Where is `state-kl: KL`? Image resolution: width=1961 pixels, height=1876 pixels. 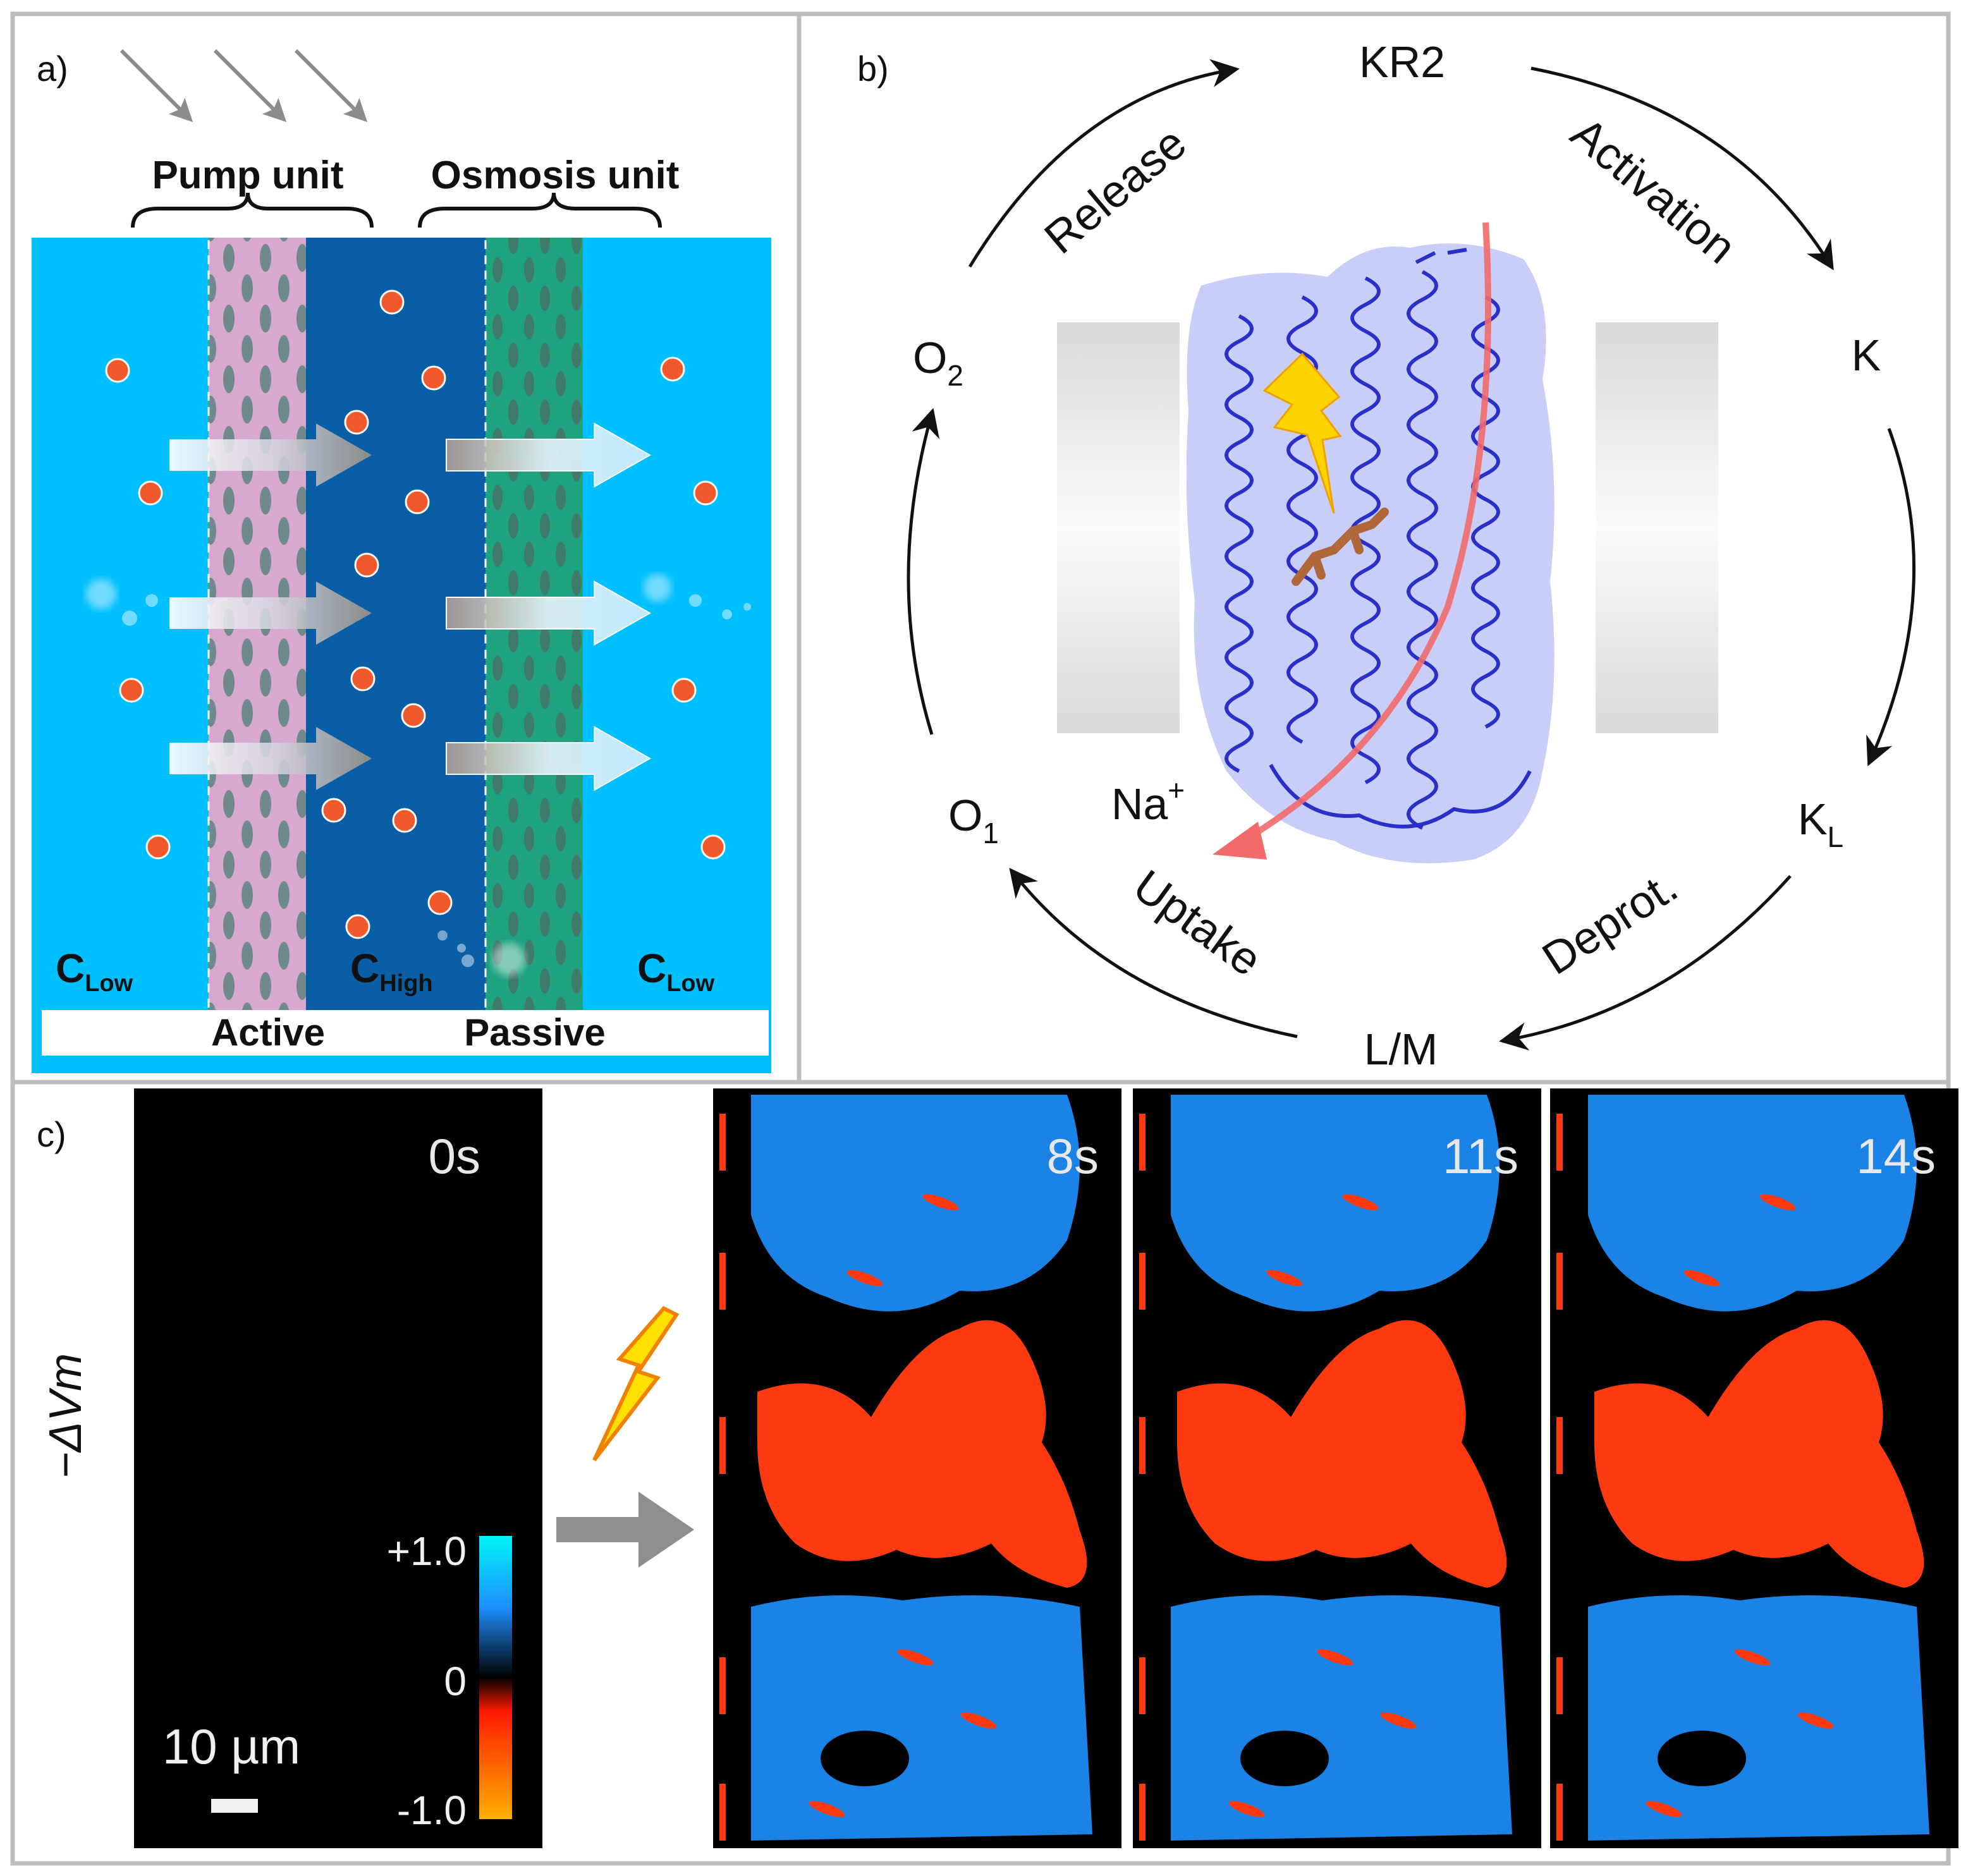 state-kl: KL is located at coordinates (1820, 824).